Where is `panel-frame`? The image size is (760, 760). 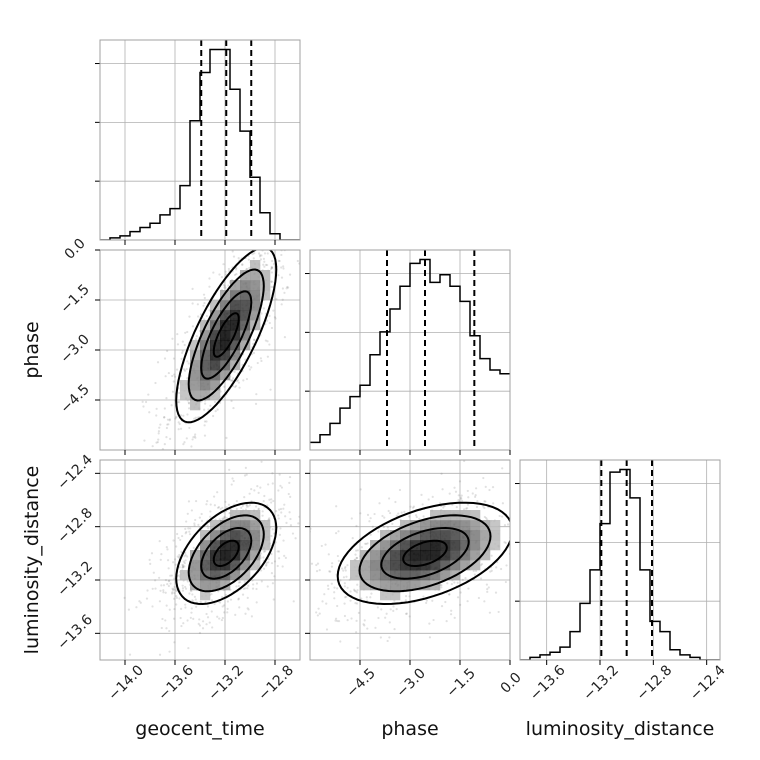
panel-frame is located at coordinates (200, 140).